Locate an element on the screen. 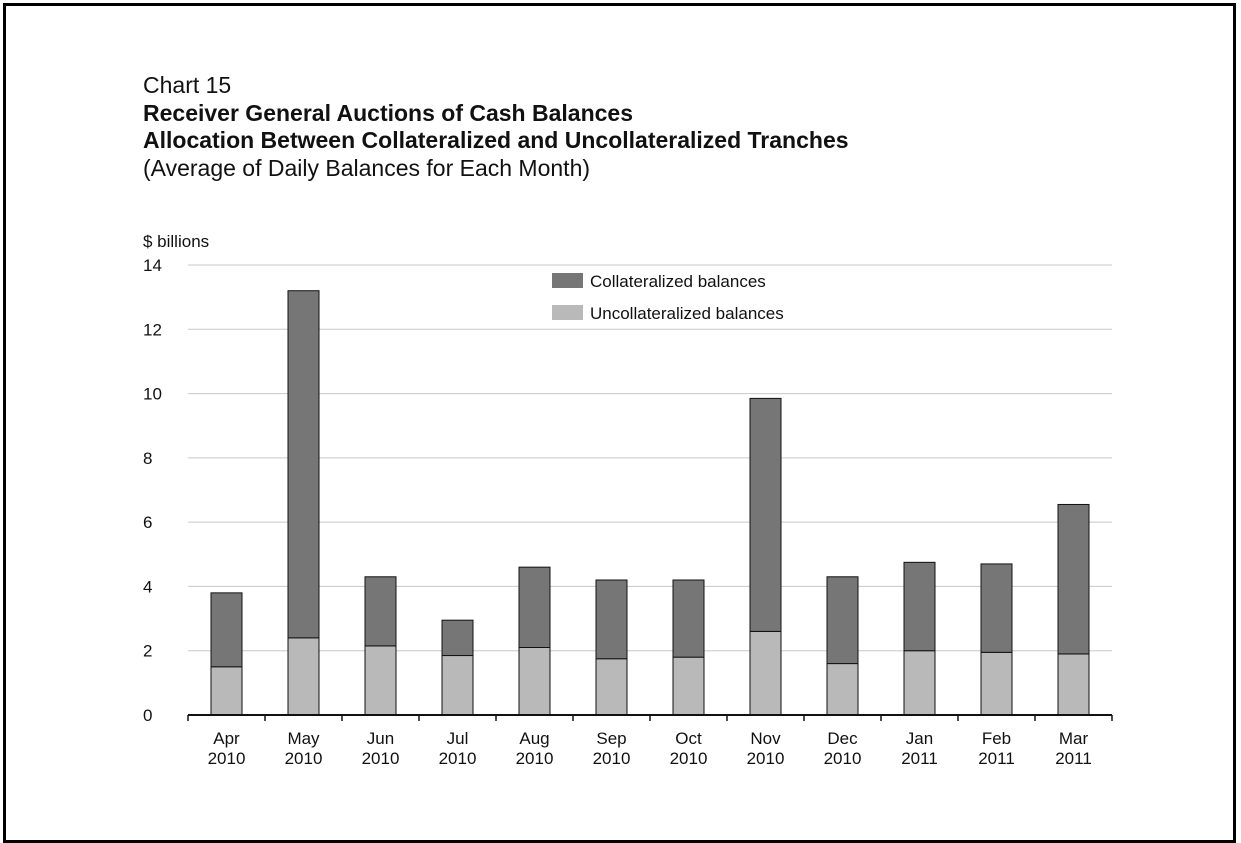 This screenshot has width=1241, height=843. y-tick-label: 4 is located at coordinates (147, 586).